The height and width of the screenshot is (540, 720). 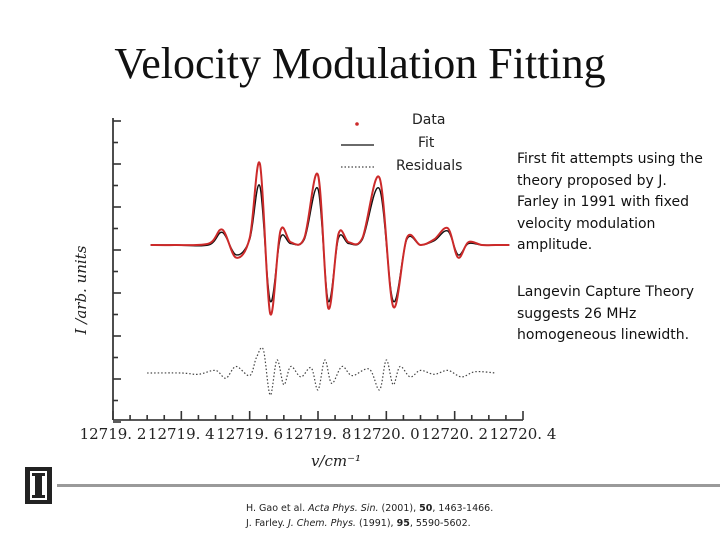 I want to click on slide-title: Velocity Modulation Fitting, so click(x=360, y=63).